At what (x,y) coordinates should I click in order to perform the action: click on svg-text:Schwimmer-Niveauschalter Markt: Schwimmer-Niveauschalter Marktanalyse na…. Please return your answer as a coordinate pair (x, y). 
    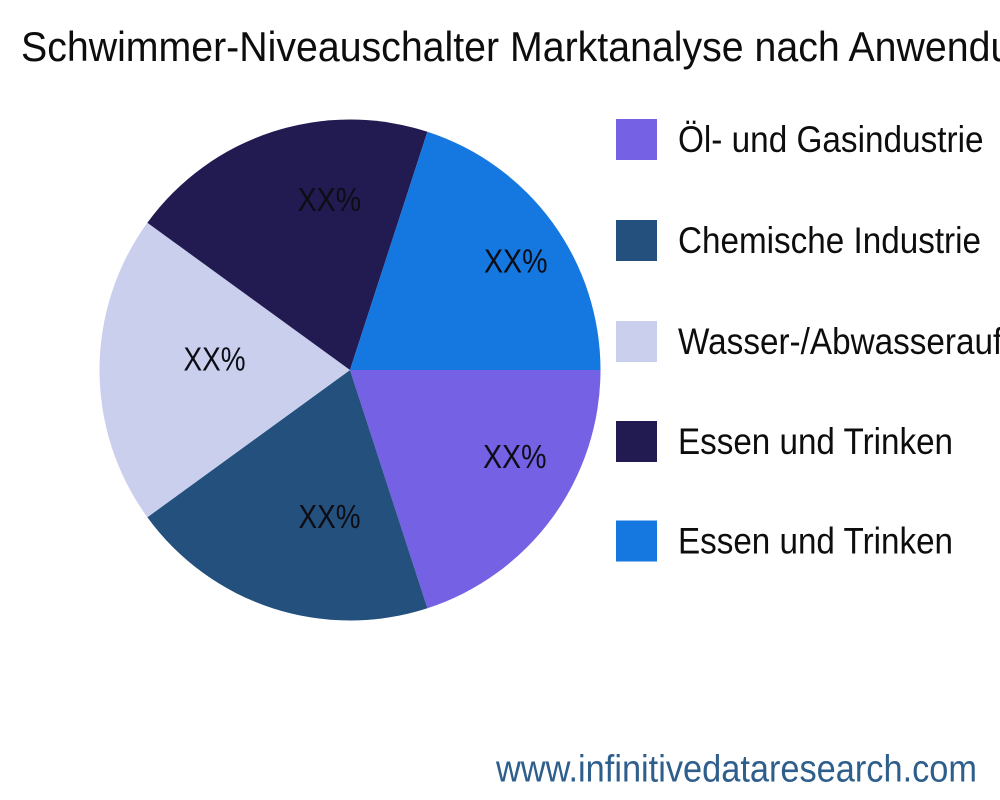
    Looking at the image, I should click on (510, 46).